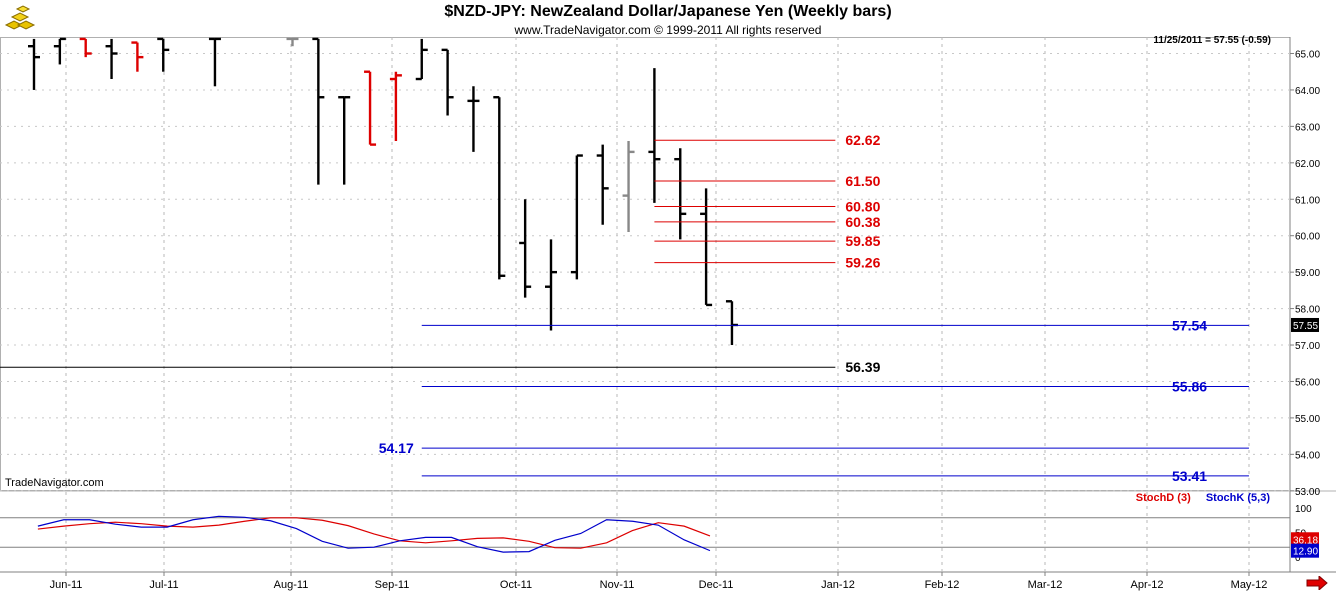  I want to click on y-tick-label: 56.00, so click(1307, 382).